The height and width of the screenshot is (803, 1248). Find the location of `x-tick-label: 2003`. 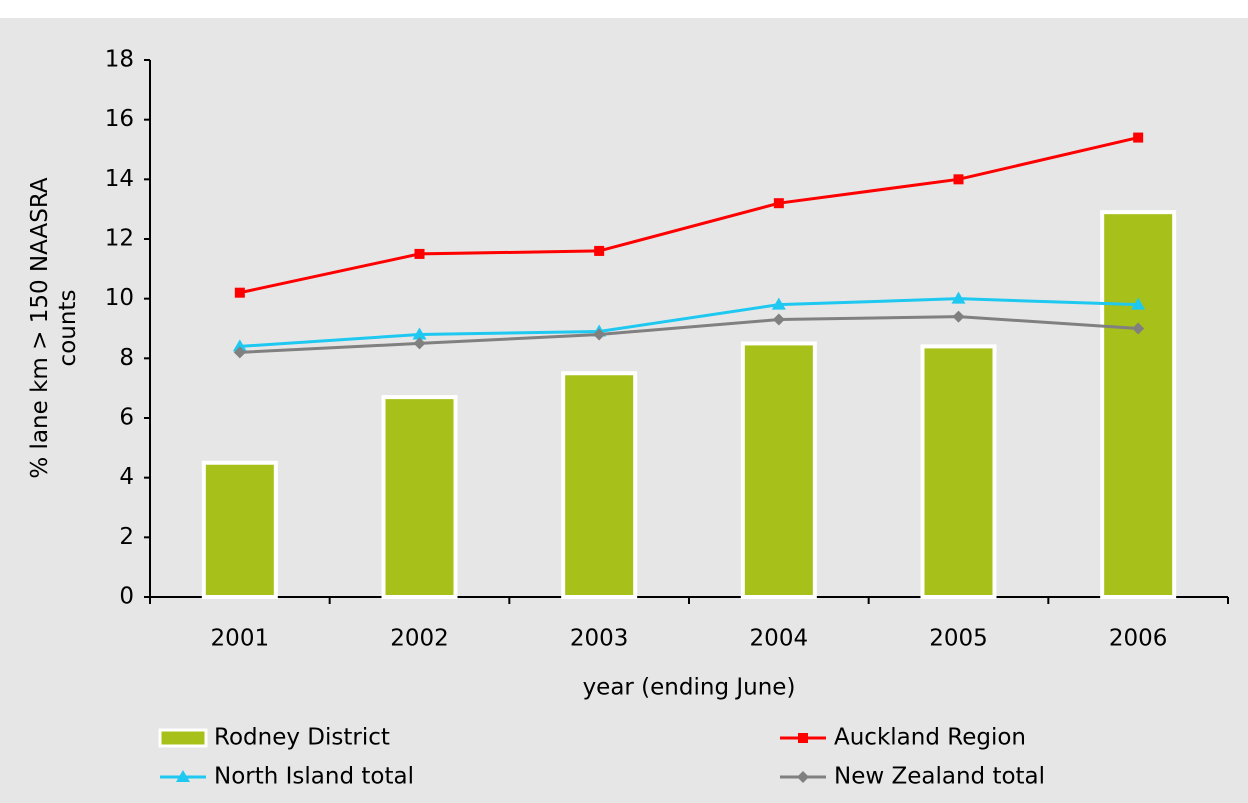

x-tick-label: 2003 is located at coordinates (599, 639).